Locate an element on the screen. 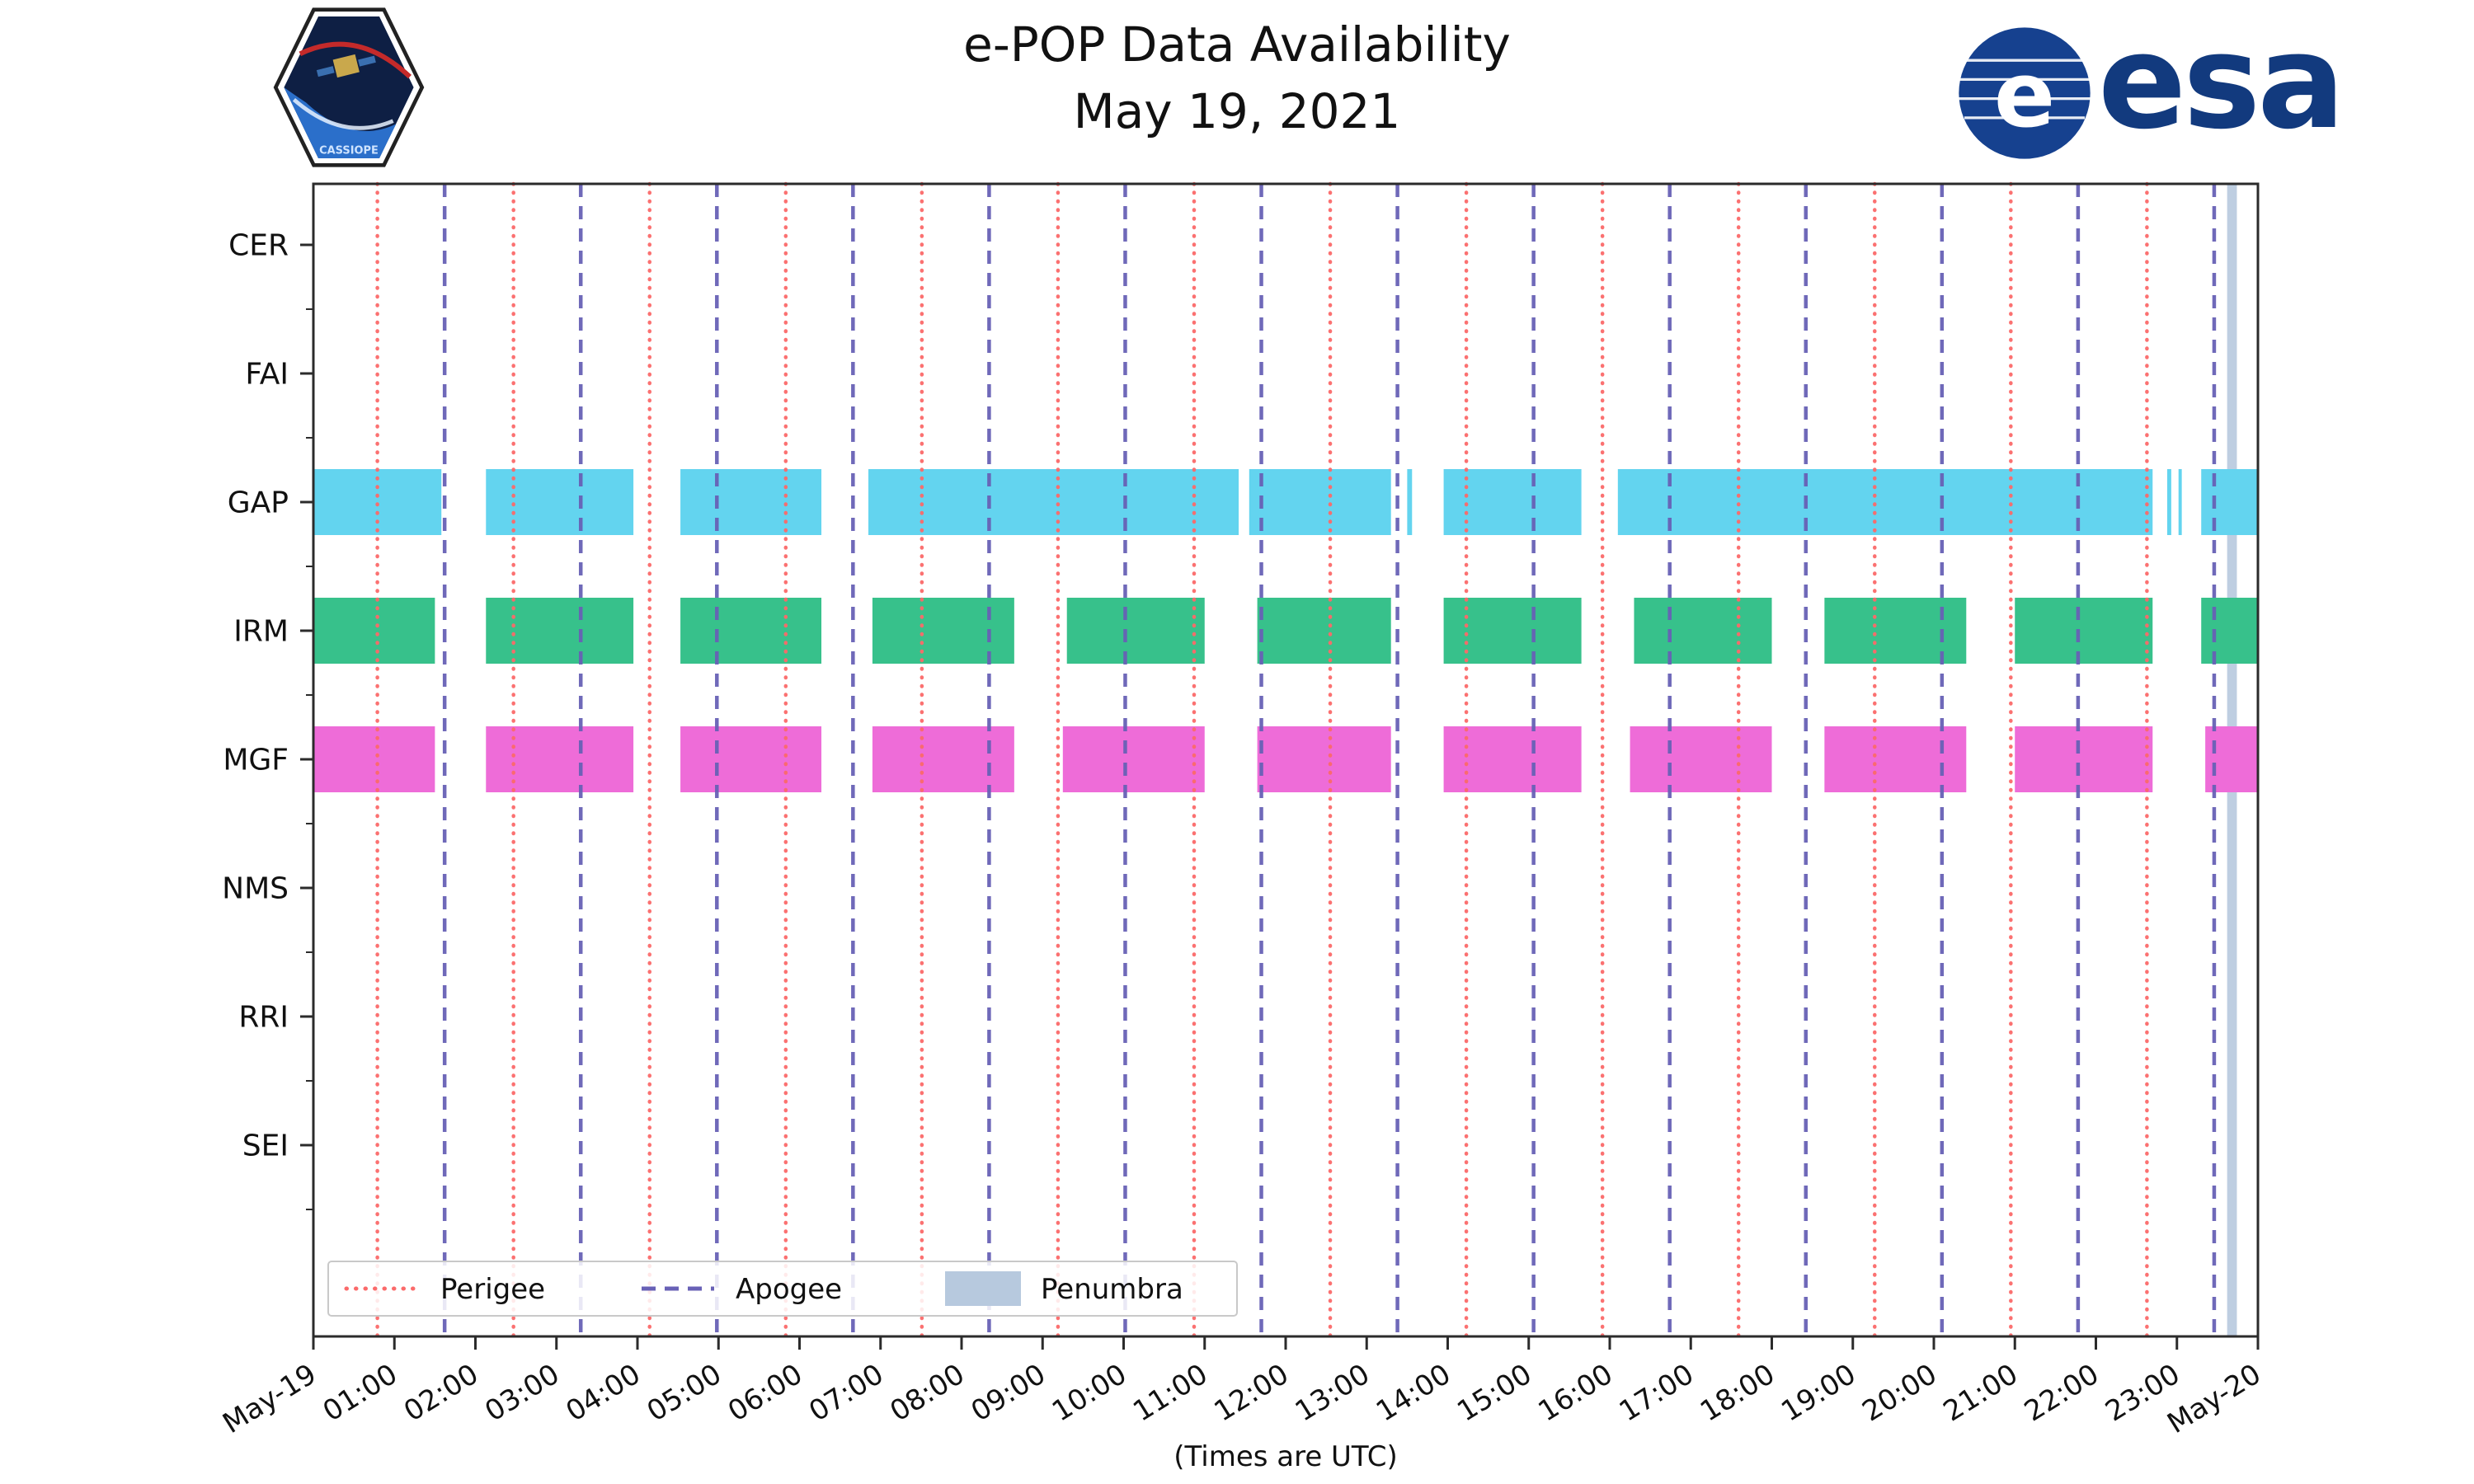 Image resolution: width=2474 pixels, height=1484 pixels. row-label-nms: NMS is located at coordinates (255, 889).